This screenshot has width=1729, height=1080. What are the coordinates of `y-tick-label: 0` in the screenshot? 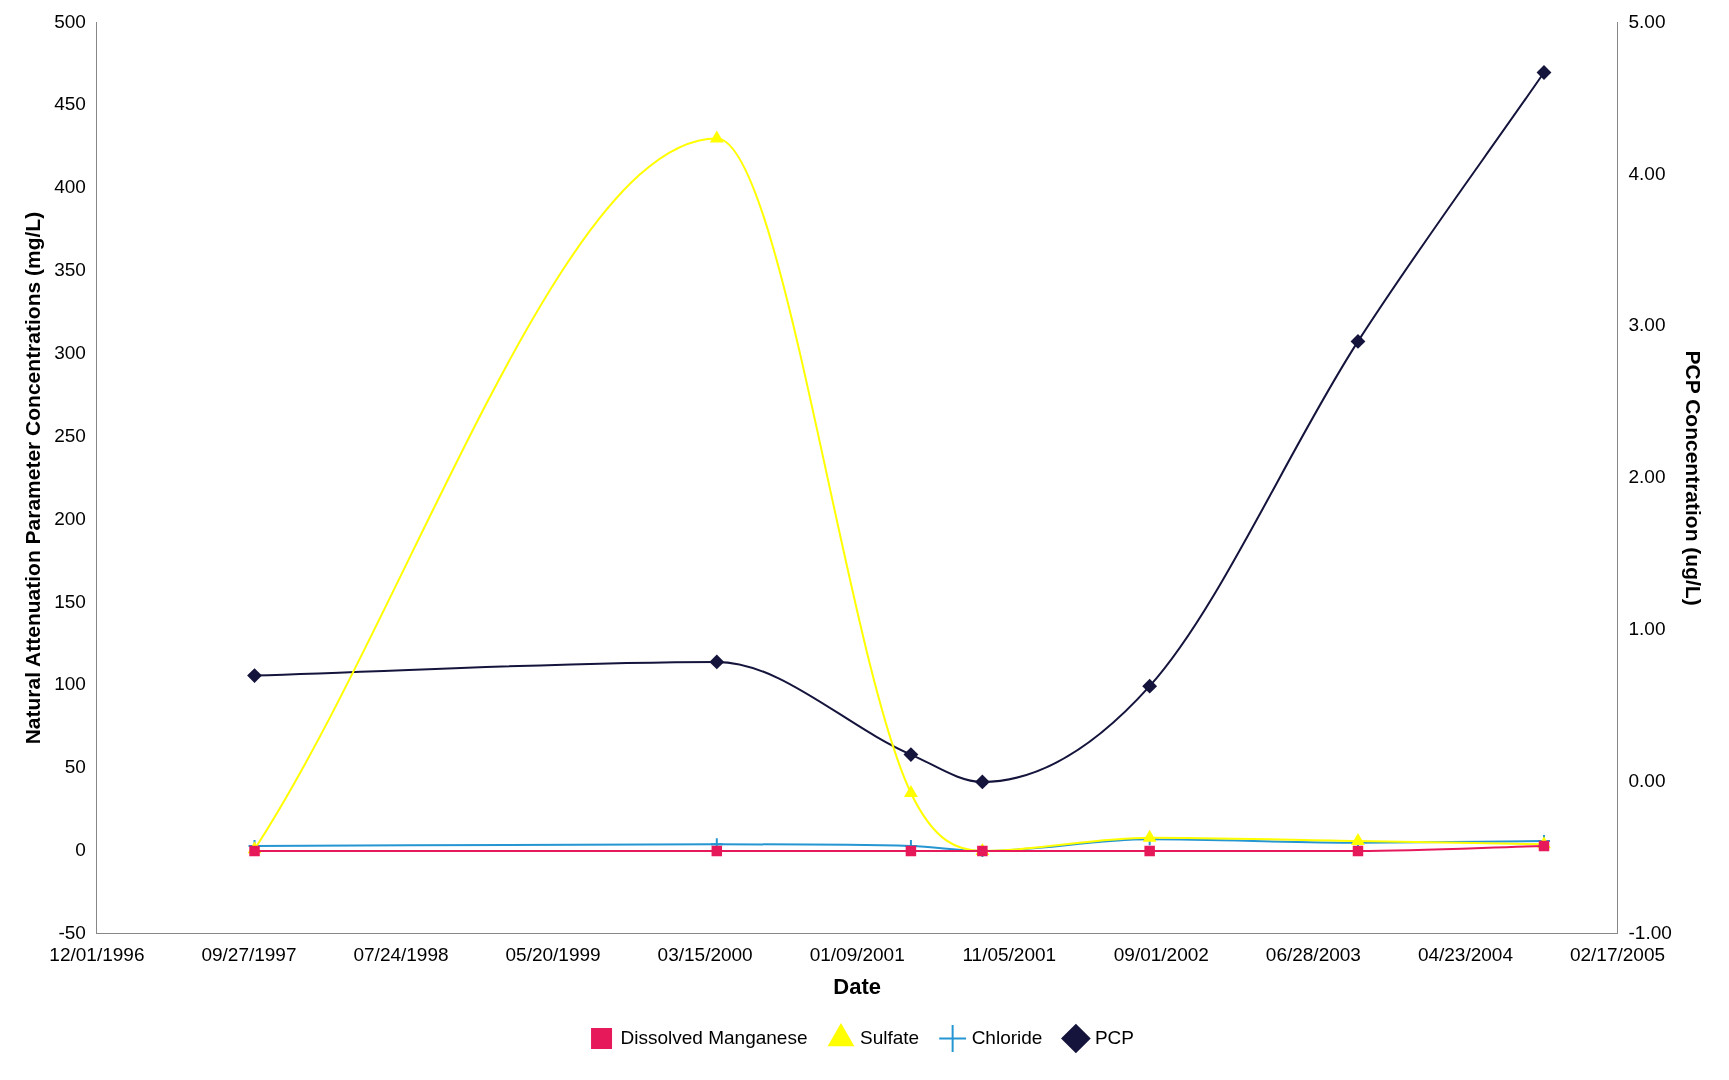 It's located at (80, 850).